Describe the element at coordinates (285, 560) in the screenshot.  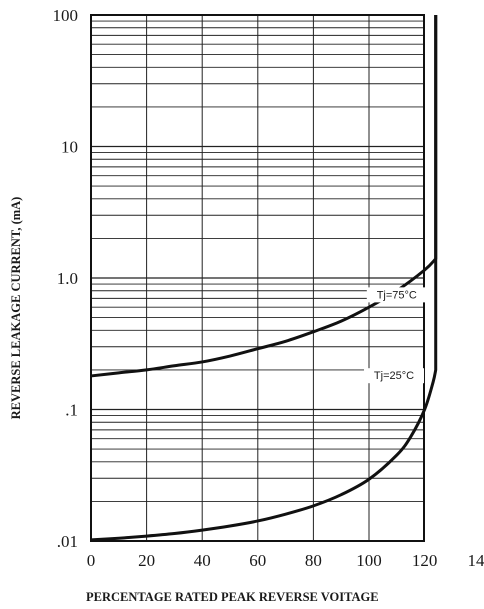
I see `x-axis-ticks: 0 20 40 60 80 100 120 140` at that location.